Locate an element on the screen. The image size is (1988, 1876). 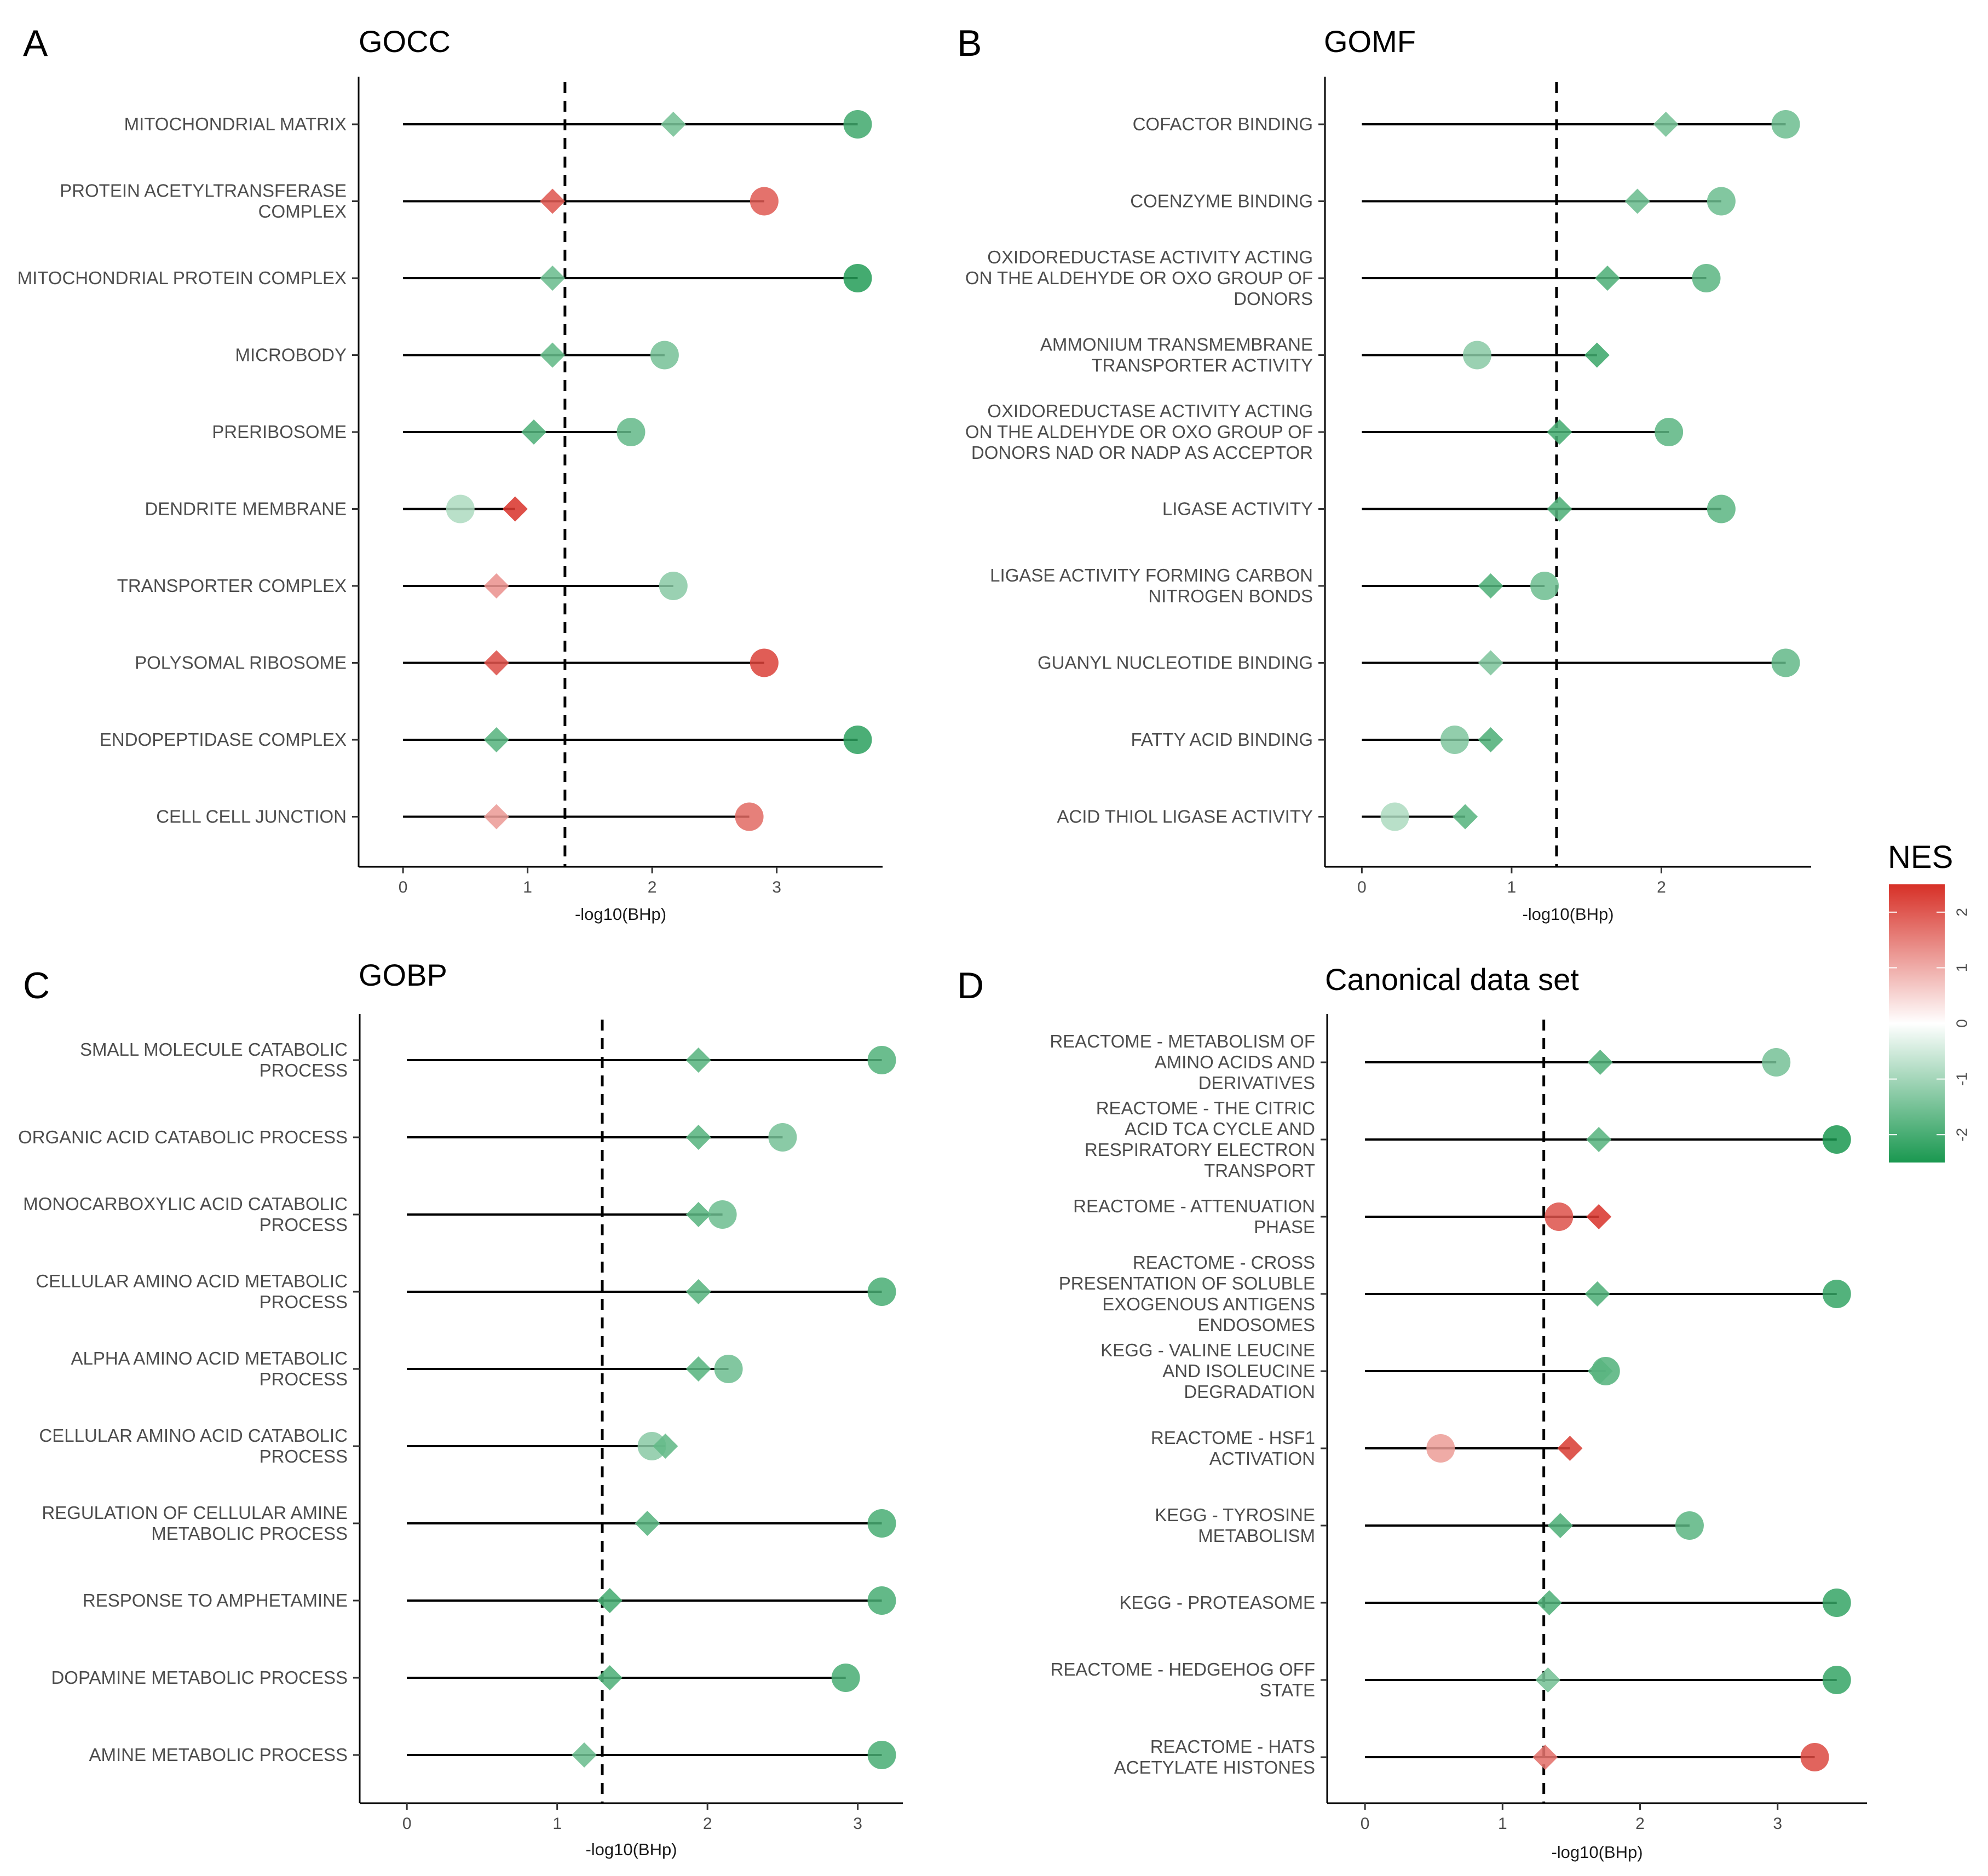
category-label: DENDRITE MEMBRANE is located at coordinates (246, 509).